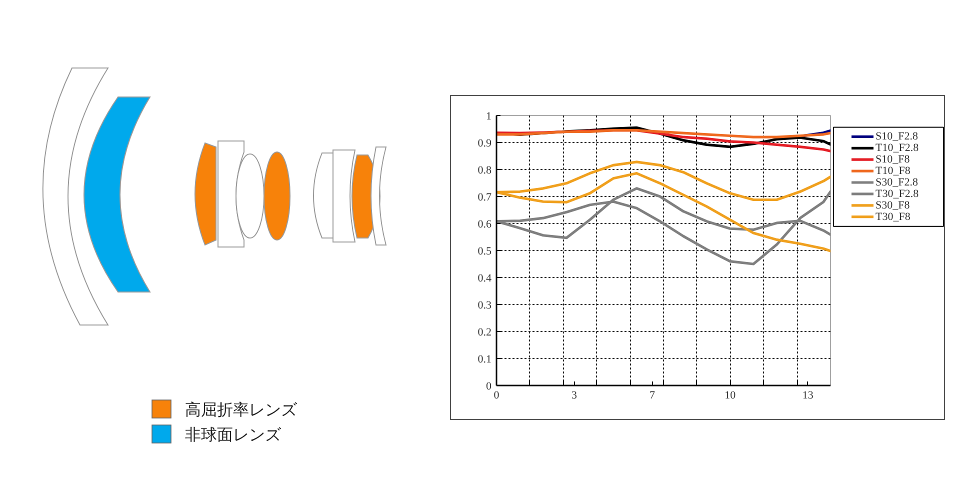 Image resolution: width=969 pixels, height=495 pixels. I want to click on legend-label: S30_F2.8, so click(897, 182).